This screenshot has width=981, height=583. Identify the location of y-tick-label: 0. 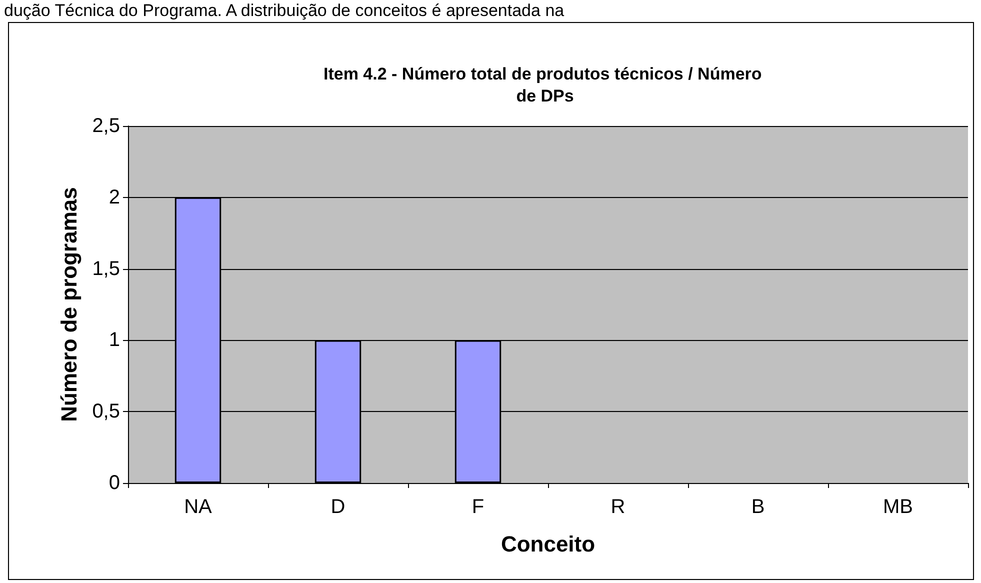
(114, 483).